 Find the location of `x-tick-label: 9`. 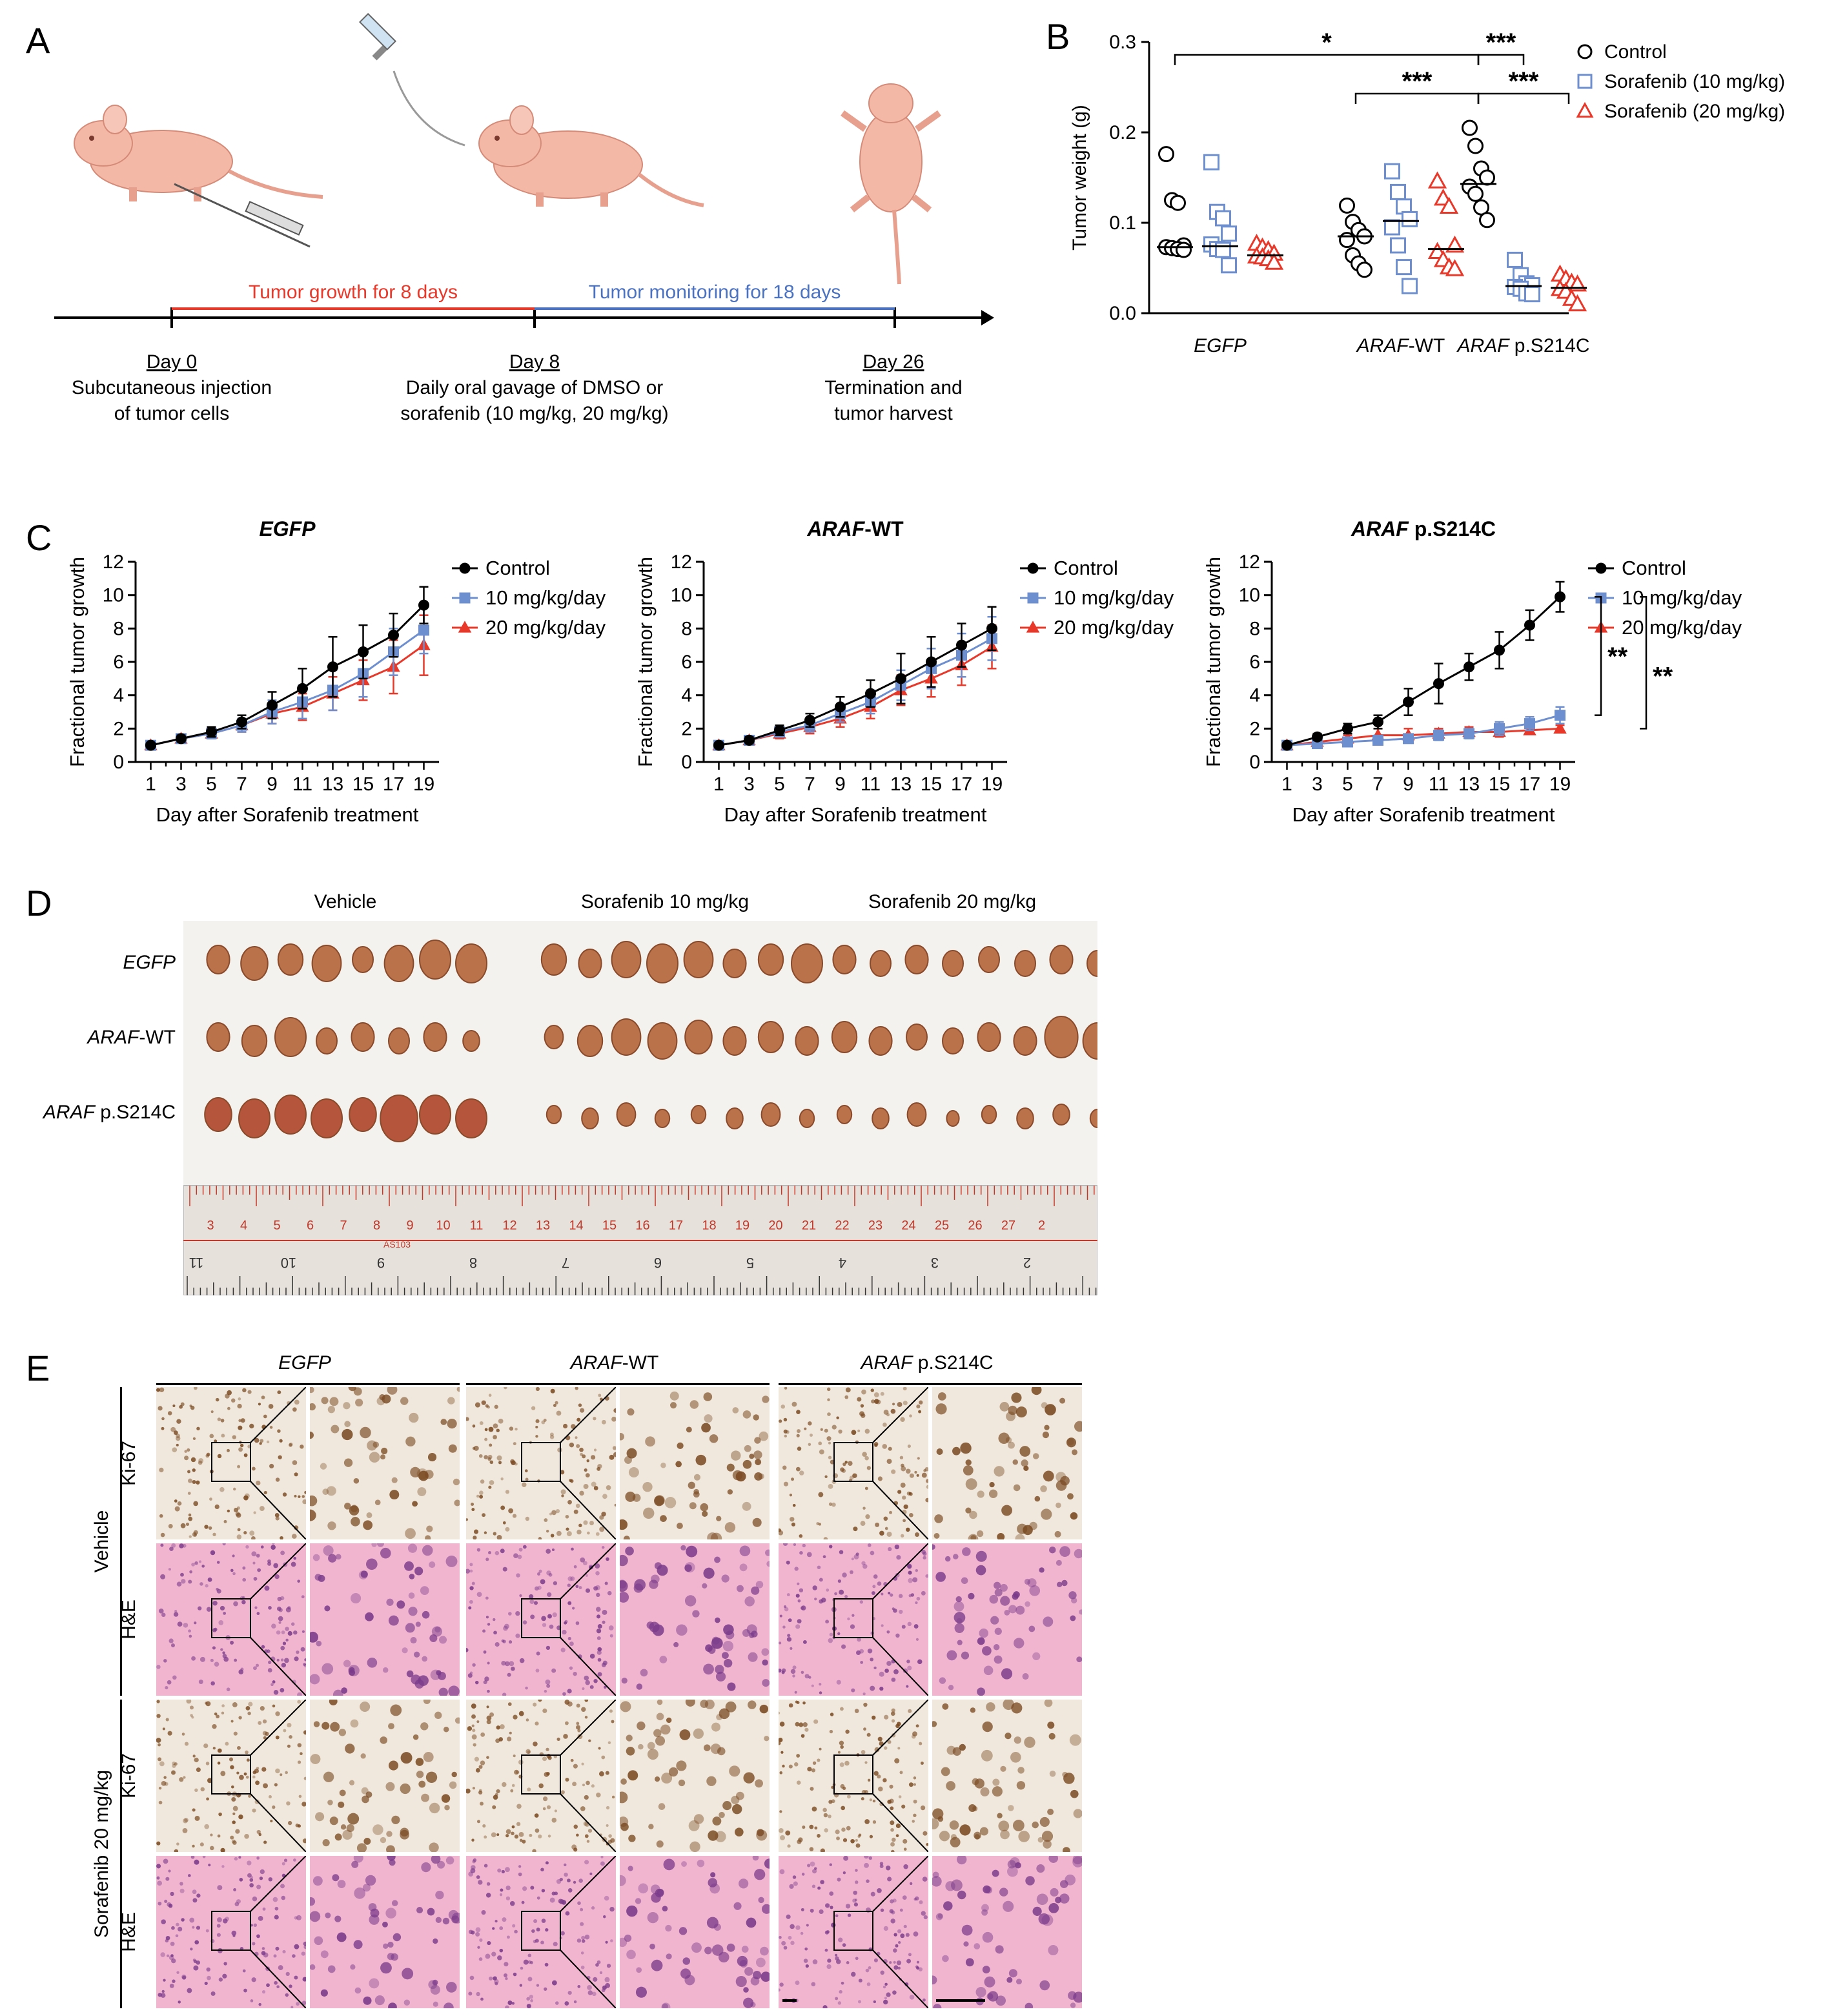

x-tick-label: 9 is located at coordinates (840, 784).